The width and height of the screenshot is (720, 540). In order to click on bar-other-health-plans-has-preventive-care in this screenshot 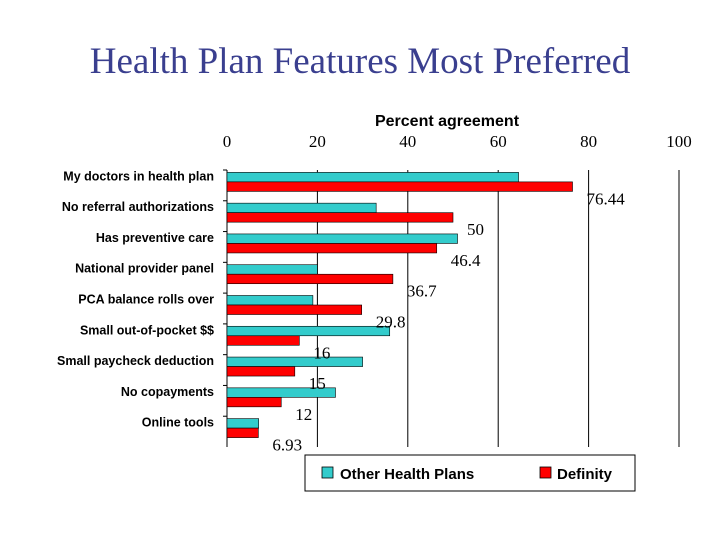, I will do `click(342, 238)`.